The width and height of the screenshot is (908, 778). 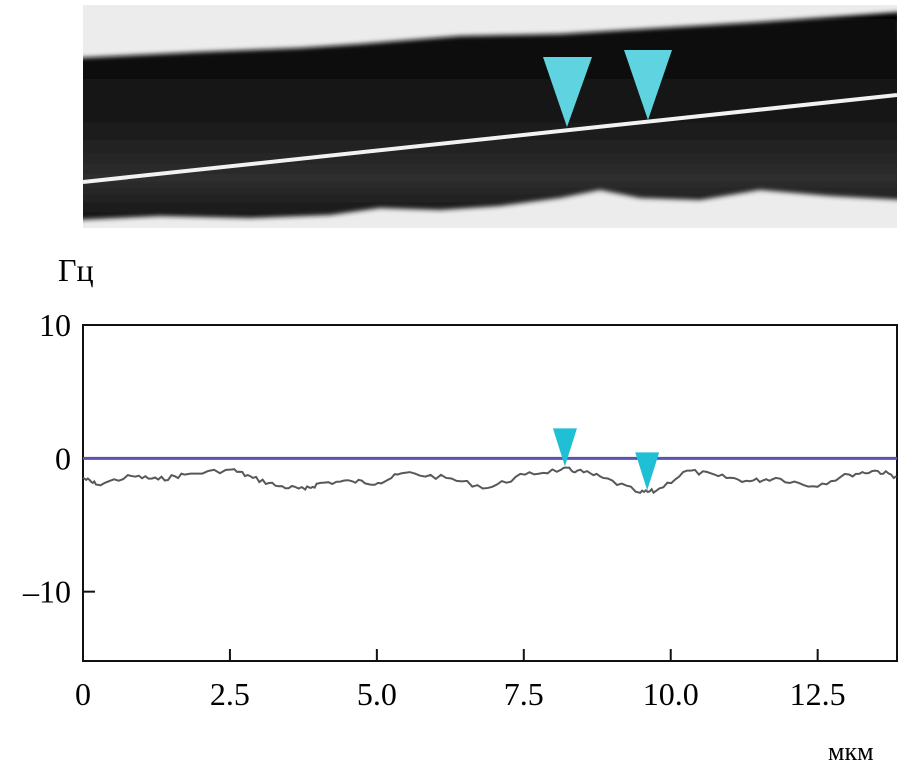 What do you see at coordinates (76, 270) in the screenshot?
I see `y-axis-label: Гц` at bounding box center [76, 270].